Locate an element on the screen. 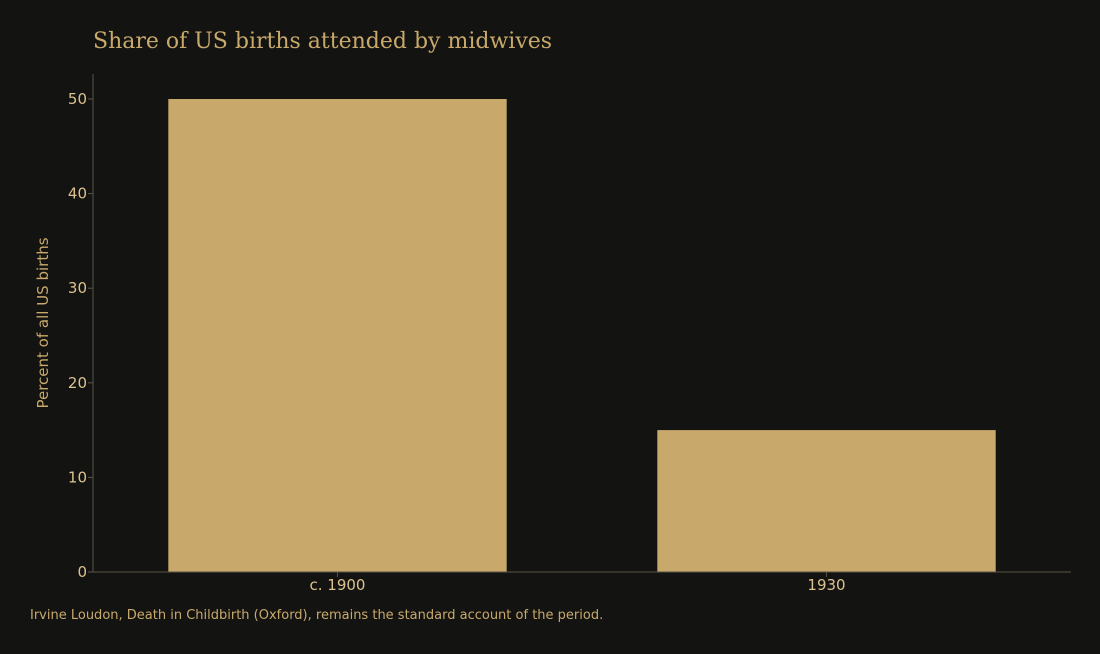 The image size is (1100, 654). y-tick-label: 40 is located at coordinates (77, 194).